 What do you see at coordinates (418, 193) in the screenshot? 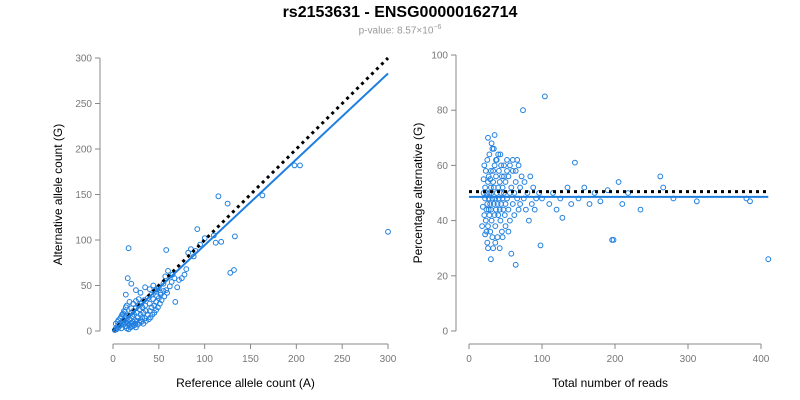
I see `pct-y-axis-title: Percentage alternative (G)` at bounding box center [418, 193].